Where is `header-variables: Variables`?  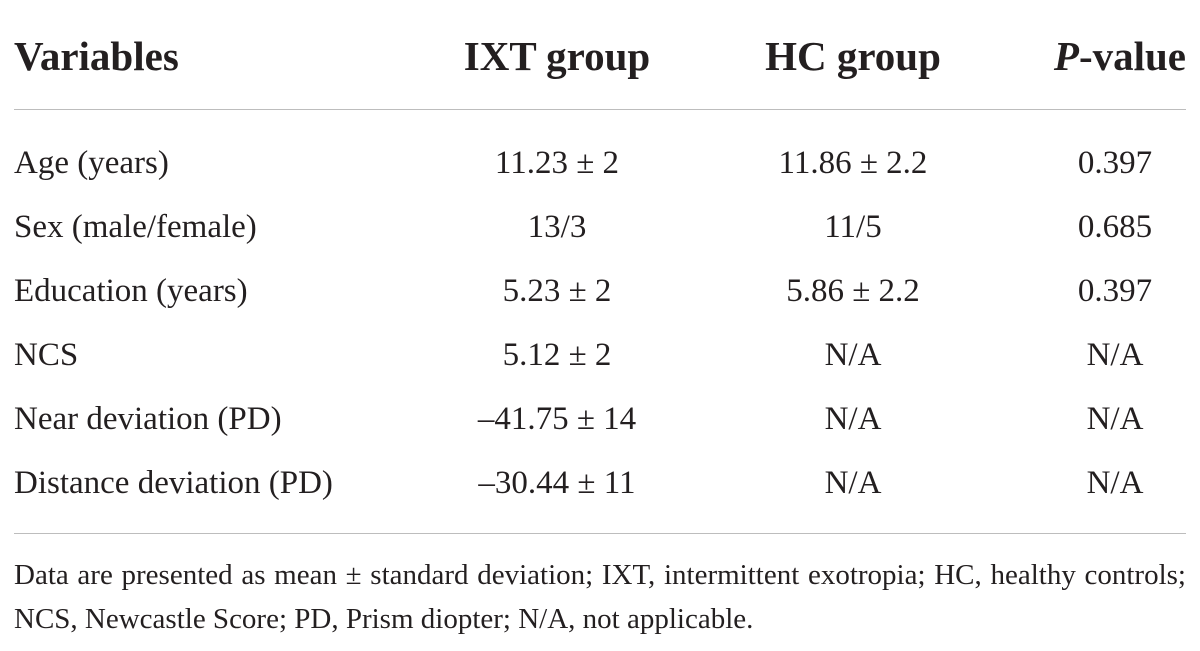
header-variables: Variables is located at coordinates (96, 56).